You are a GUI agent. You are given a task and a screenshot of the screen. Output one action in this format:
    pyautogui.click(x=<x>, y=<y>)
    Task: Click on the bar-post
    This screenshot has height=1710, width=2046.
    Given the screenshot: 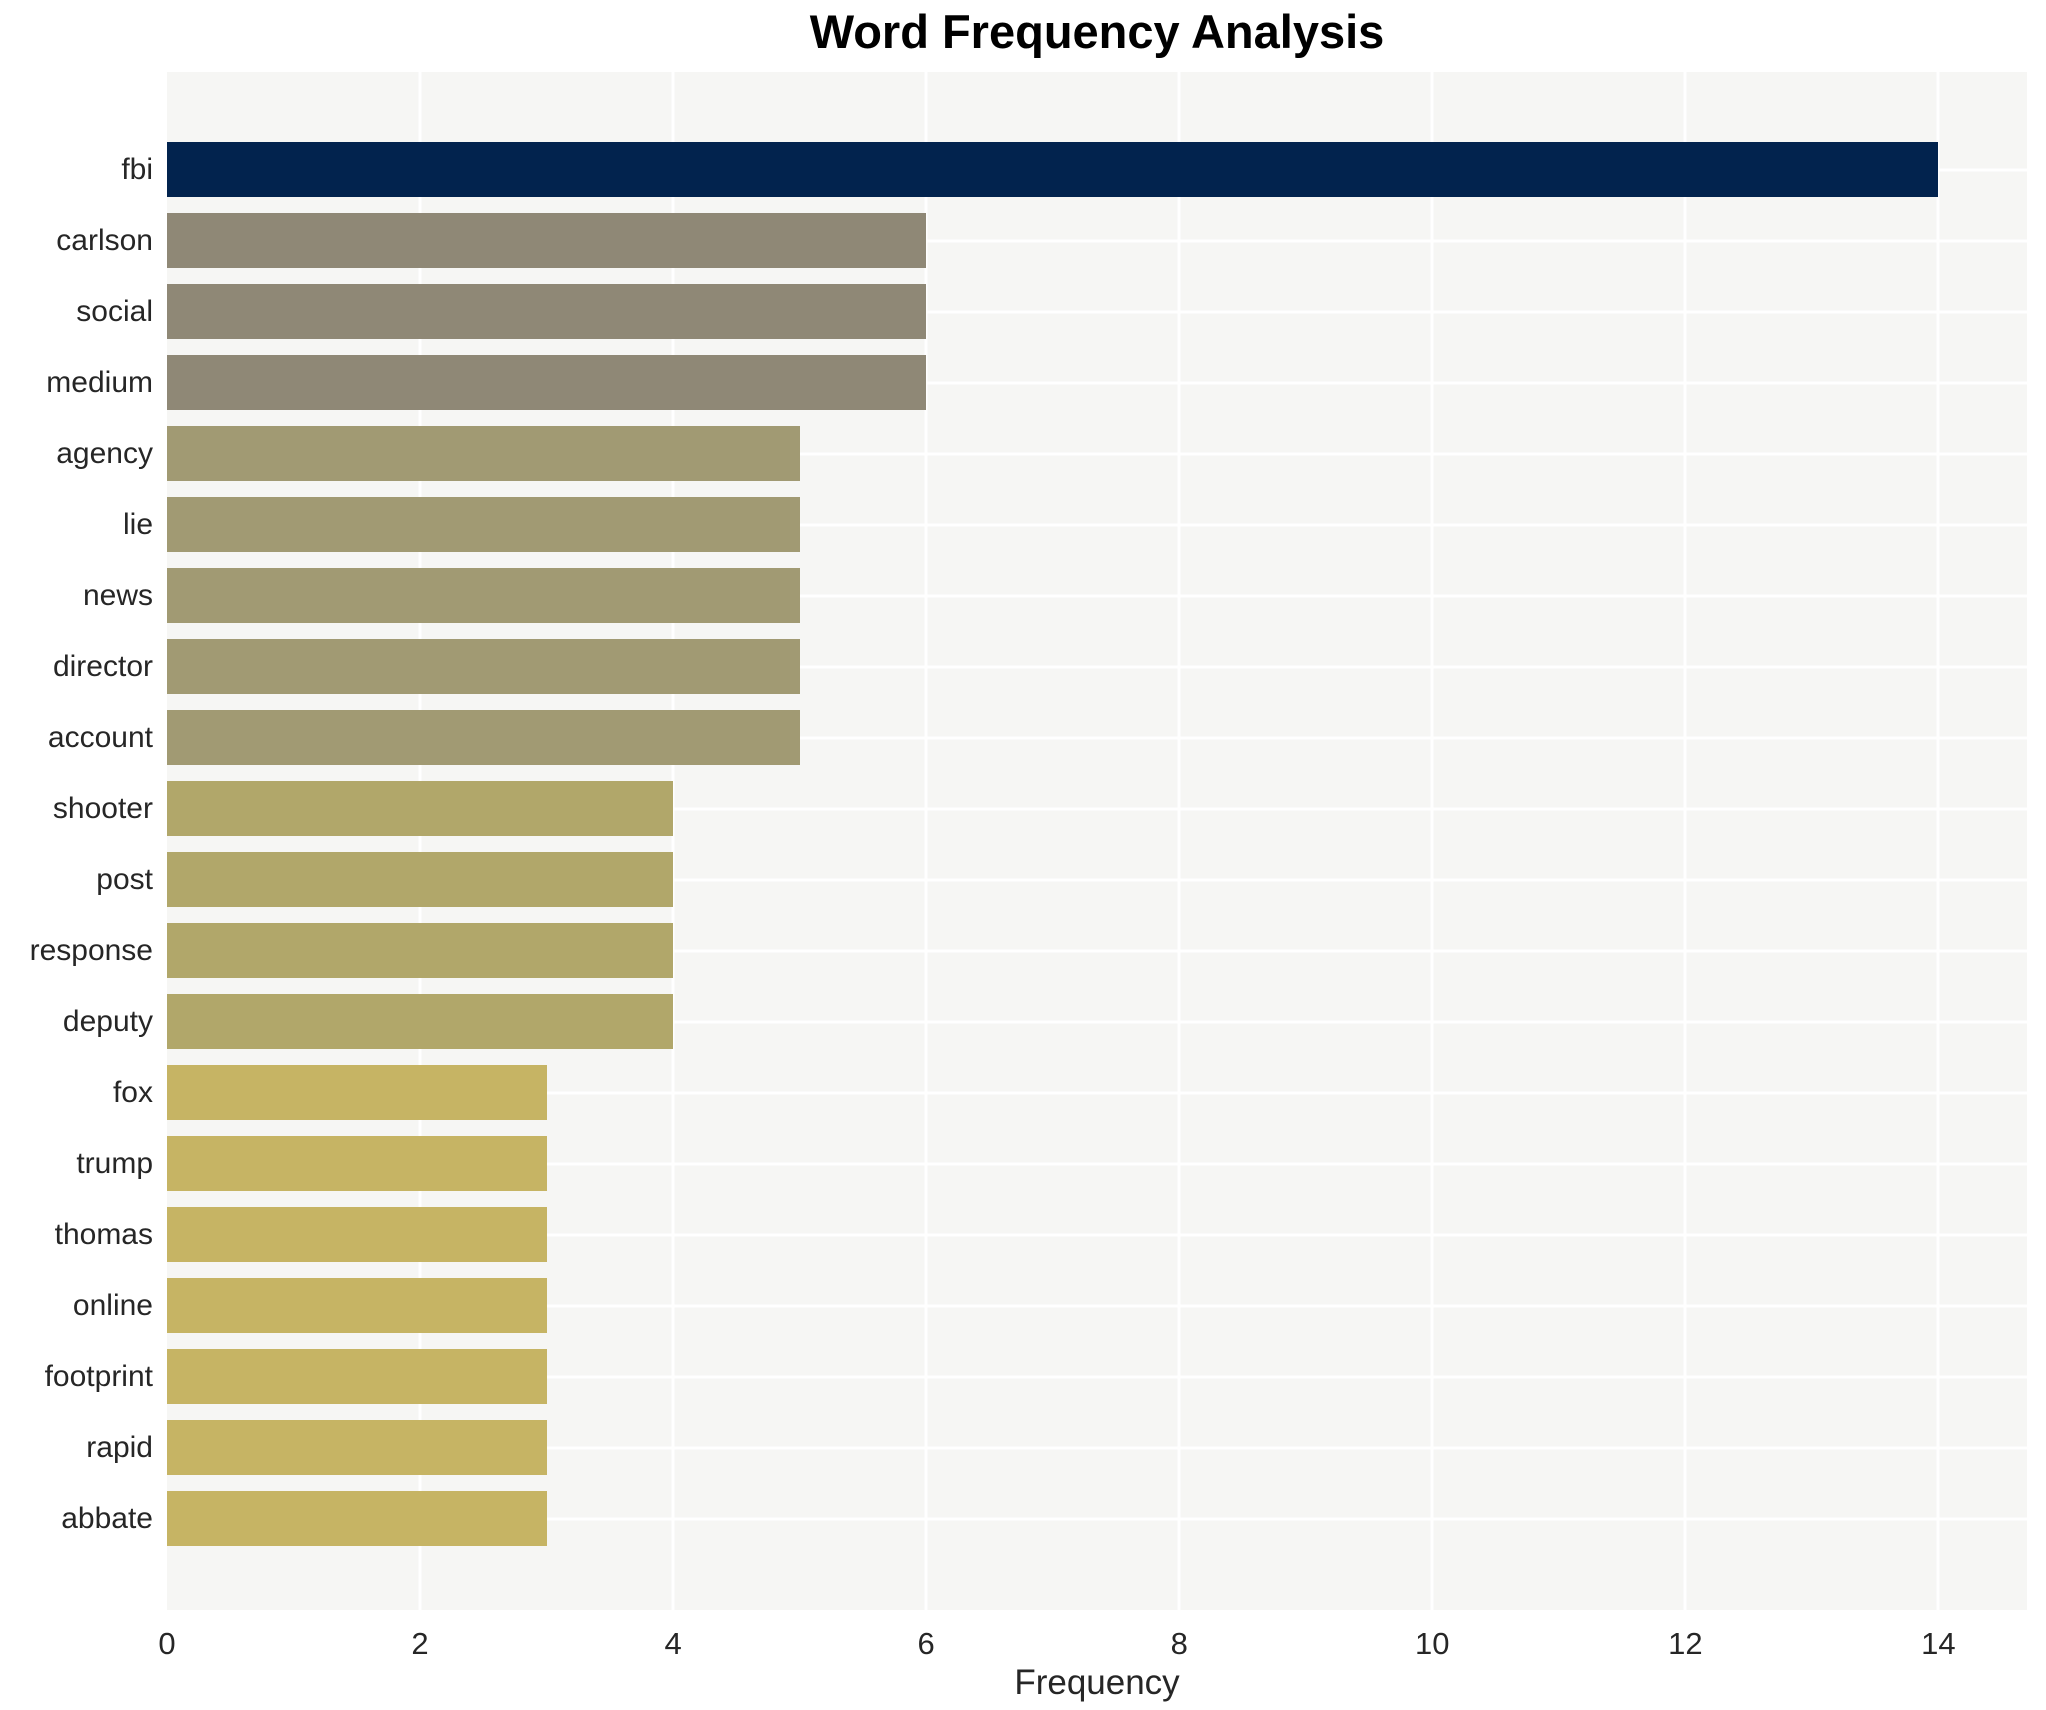 What is the action you would take?
    pyautogui.click(x=420, y=879)
    